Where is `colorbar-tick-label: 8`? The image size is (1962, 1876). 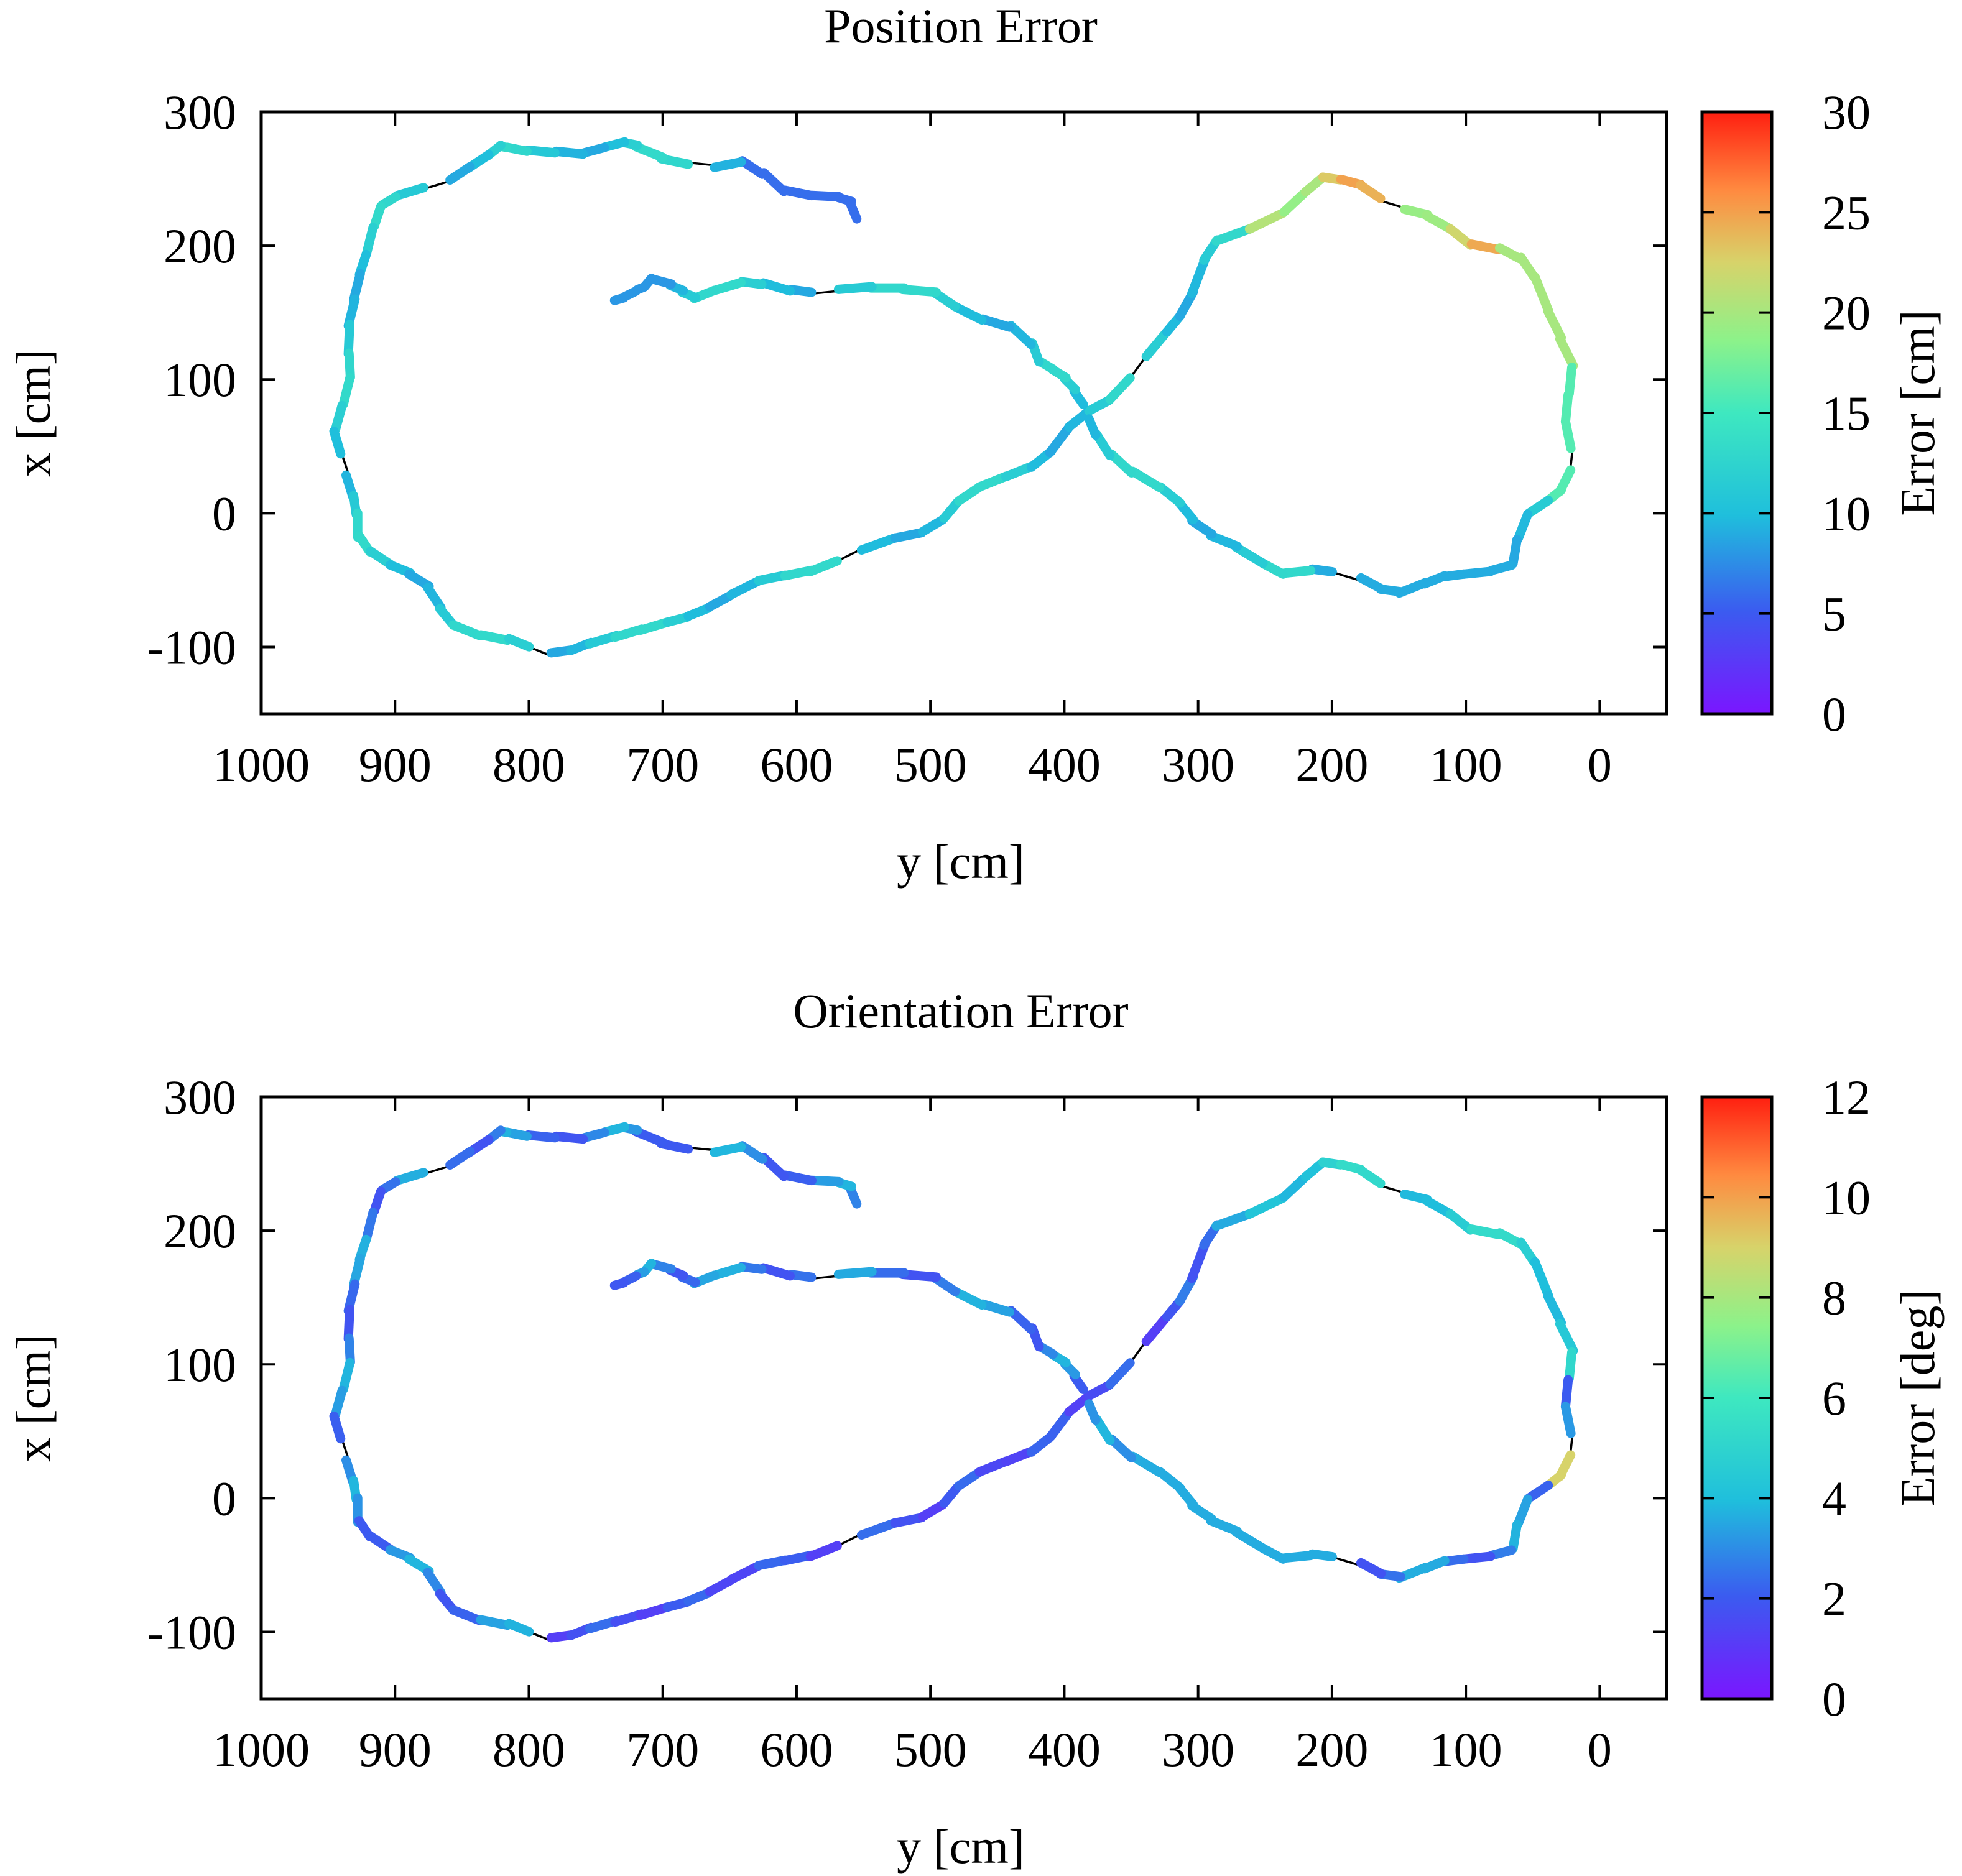 colorbar-tick-label: 8 is located at coordinates (1834, 1298).